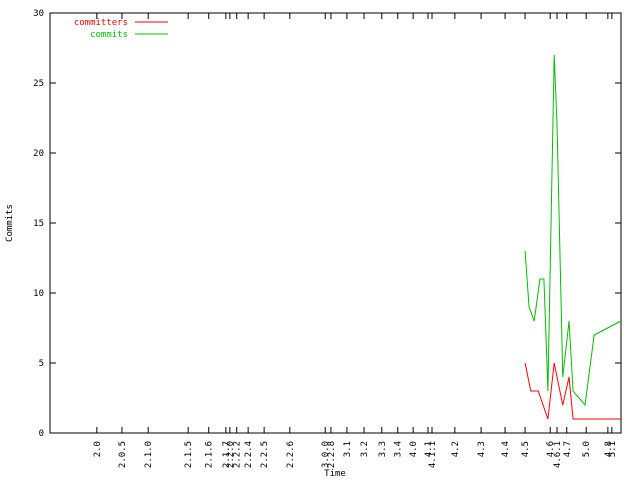 The height and width of the screenshot is (480, 640). What do you see at coordinates (551, 449) in the screenshot?
I see `x-tick-label: 4.6` at bounding box center [551, 449].